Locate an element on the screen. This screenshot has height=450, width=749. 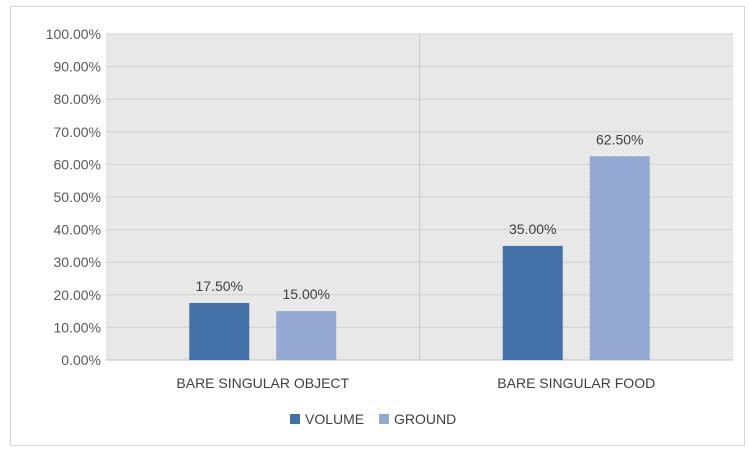
legend-label-volume: VOLUME is located at coordinates (334, 419).